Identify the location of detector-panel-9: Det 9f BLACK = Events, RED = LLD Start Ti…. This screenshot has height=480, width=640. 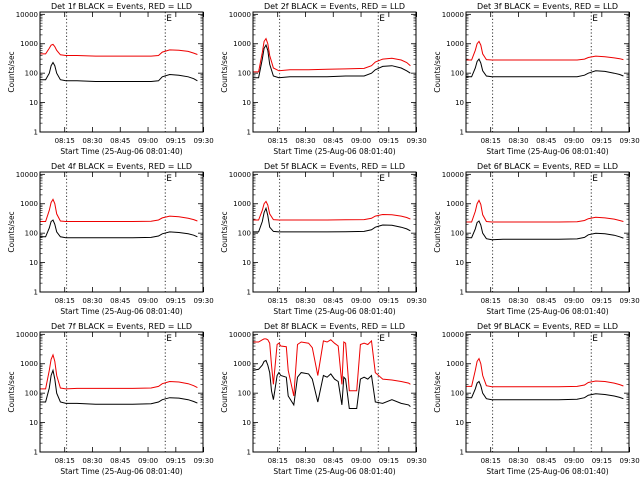
(536, 399).